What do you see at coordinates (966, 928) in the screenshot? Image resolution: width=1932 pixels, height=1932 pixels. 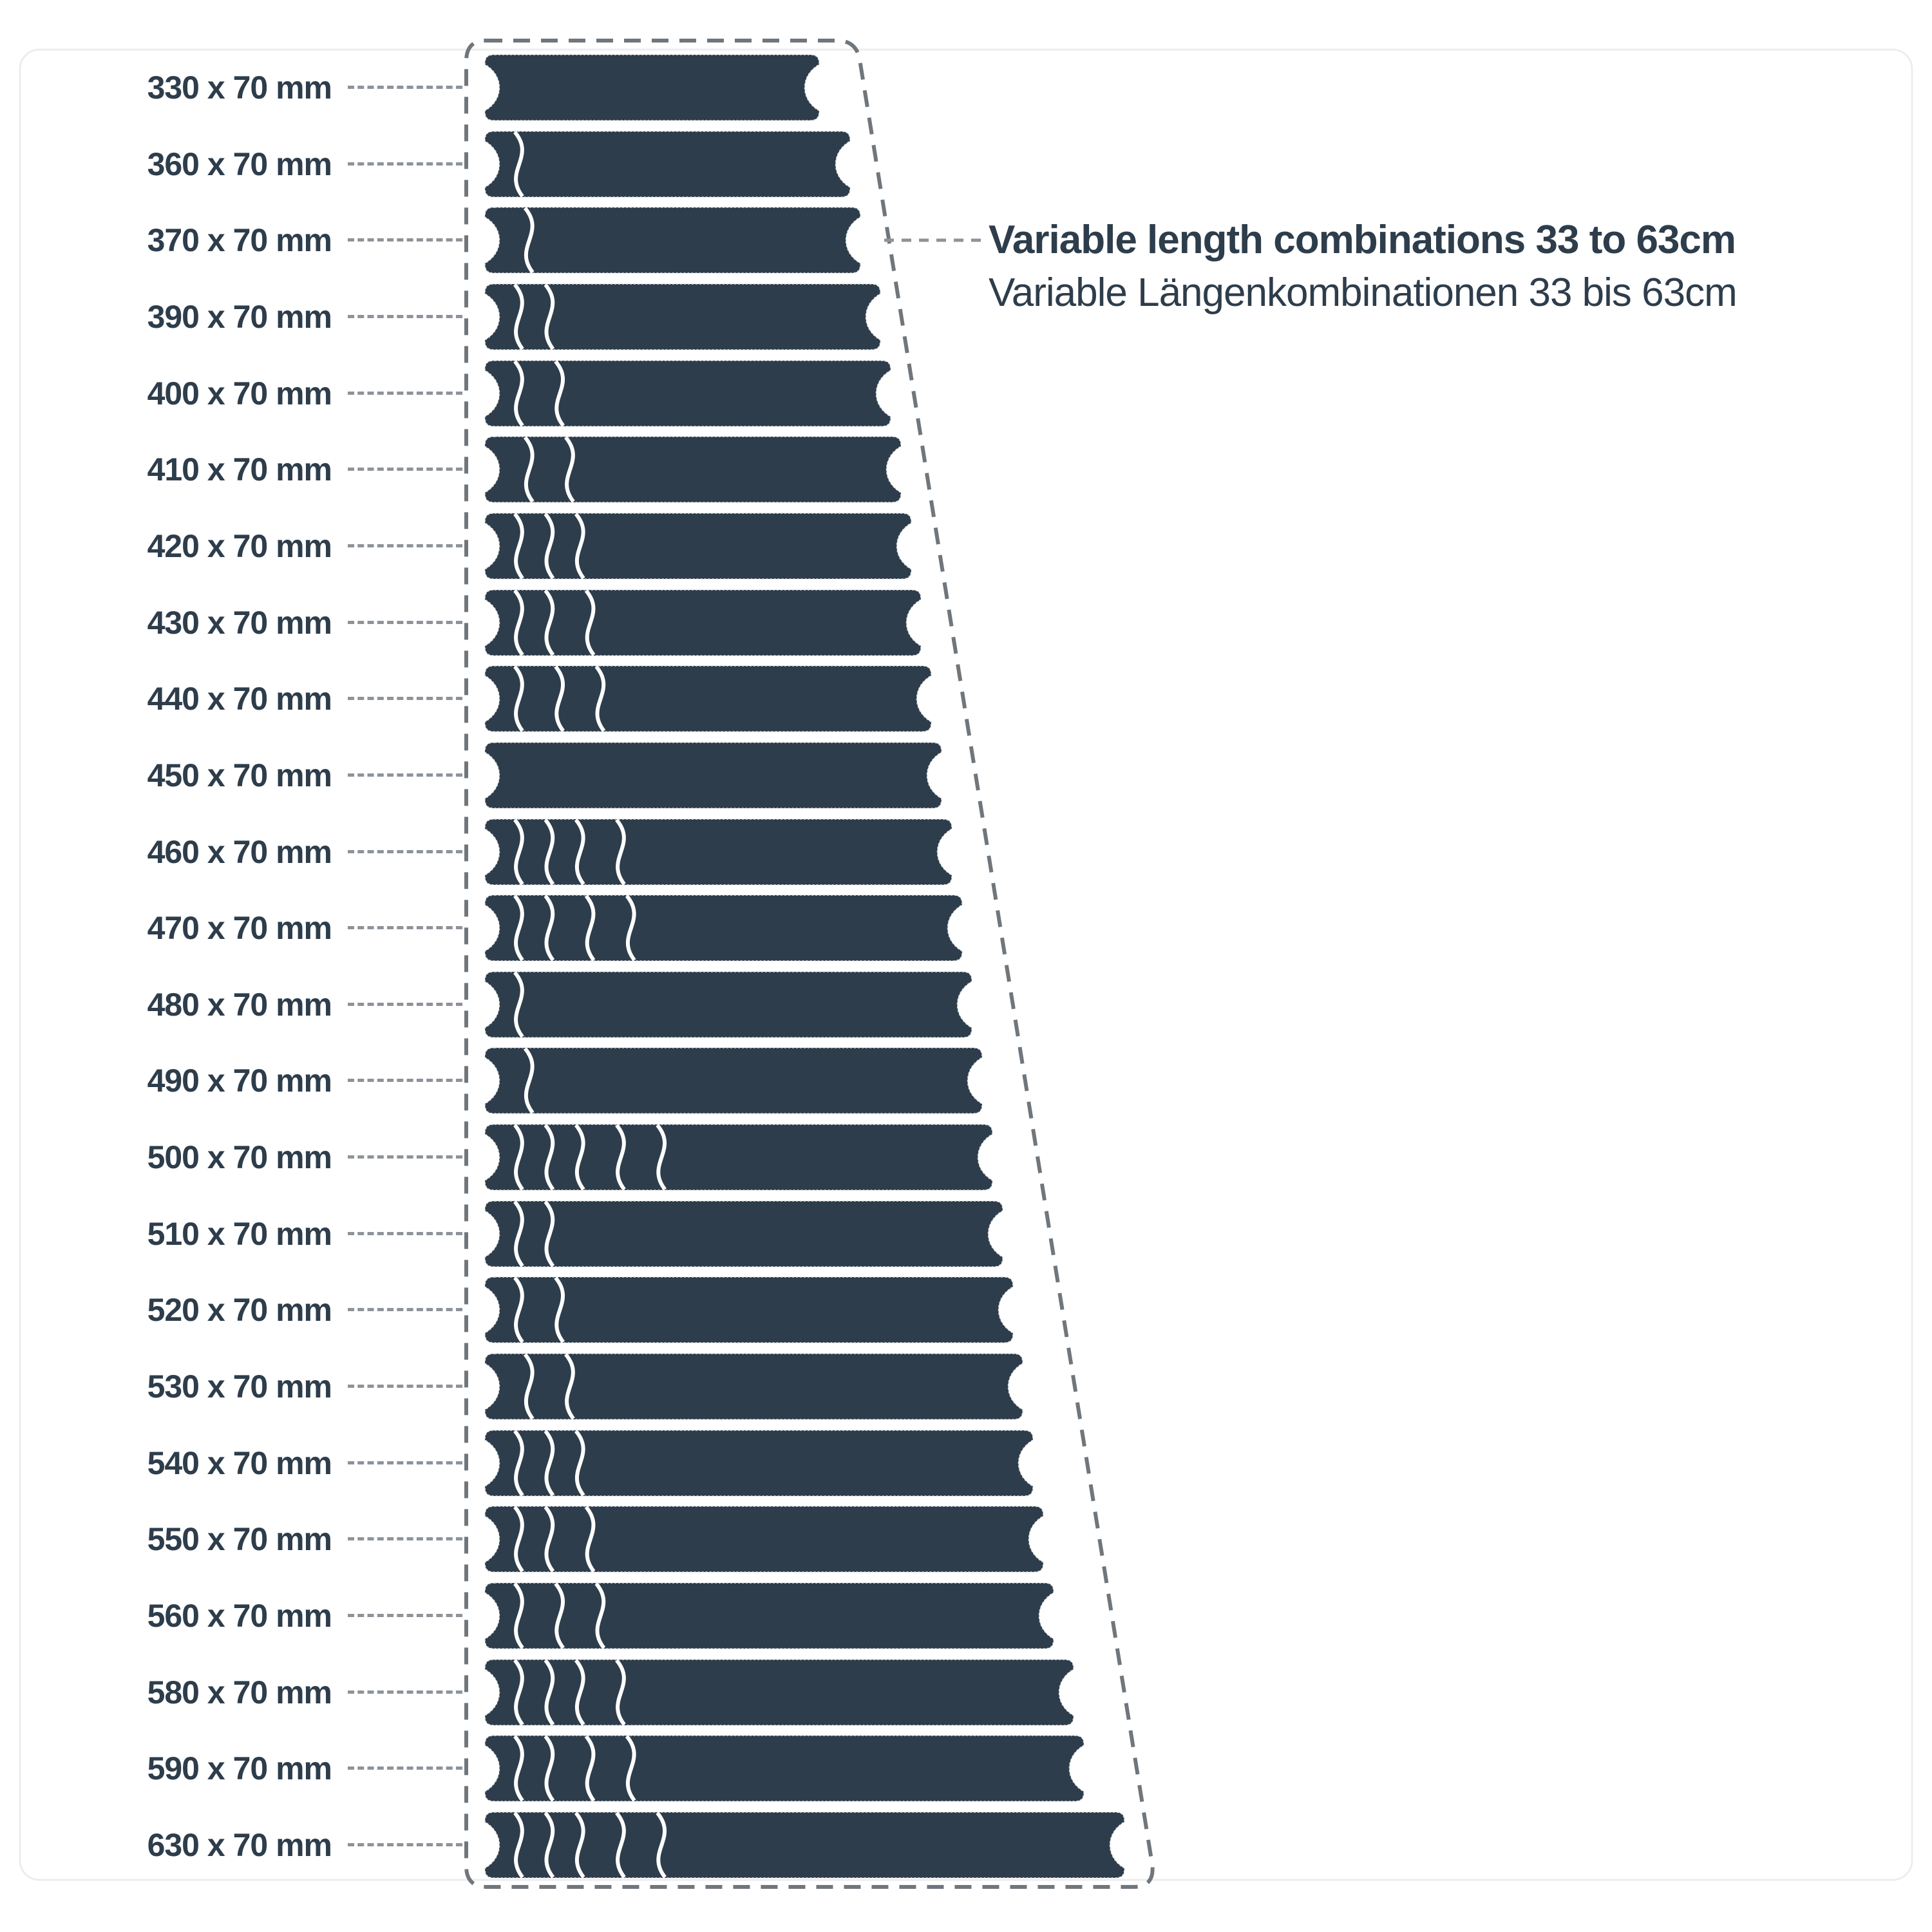 I see `size-row: 470 x 70 mm` at bounding box center [966, 928].